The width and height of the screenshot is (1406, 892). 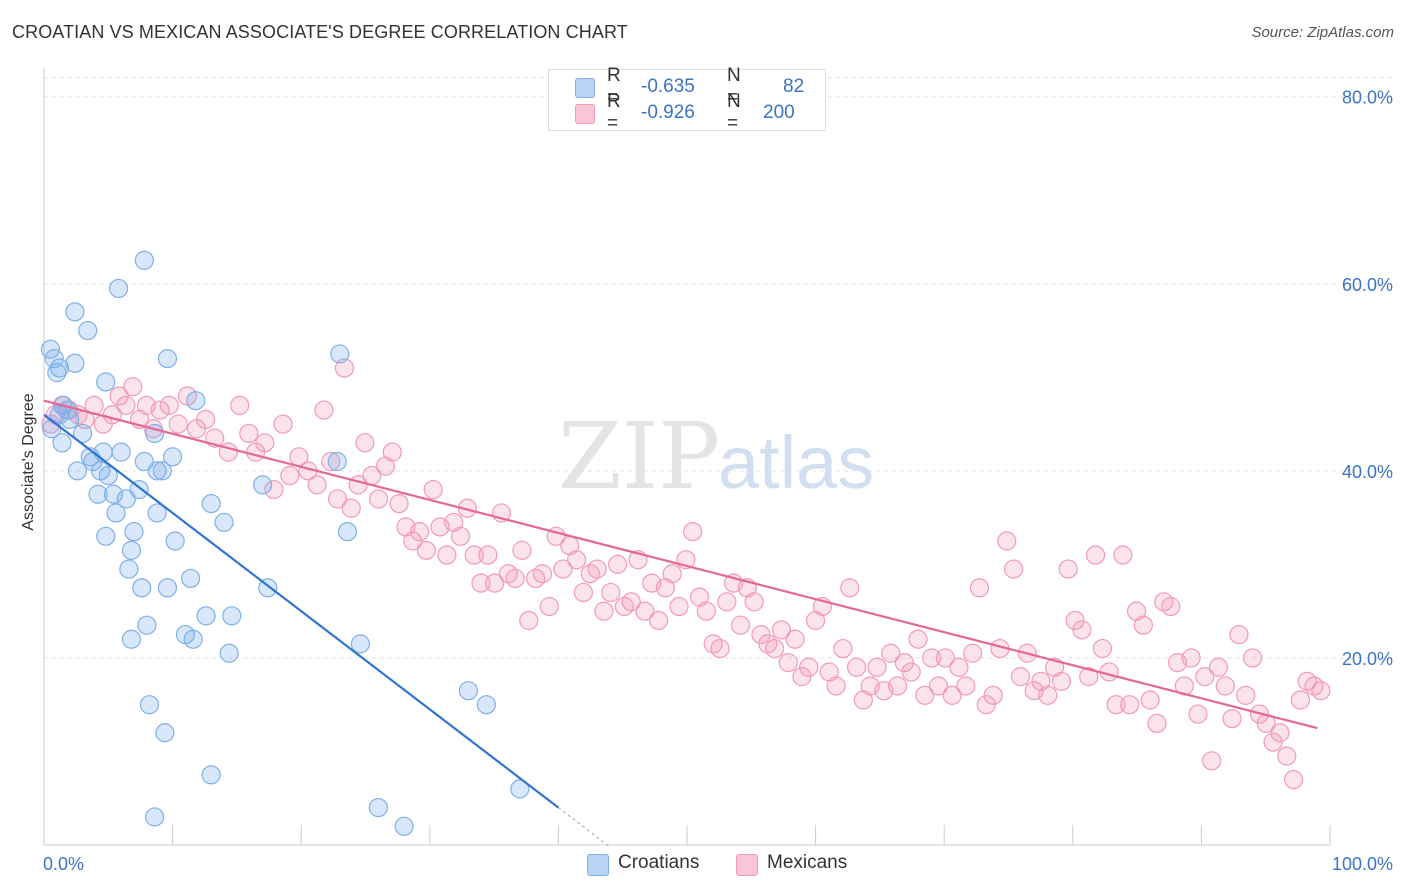 What do you see at coordinates (716, 456) in the screenshot?
I see `watermark: ZIP atlas` at bounding box center [716, 456].